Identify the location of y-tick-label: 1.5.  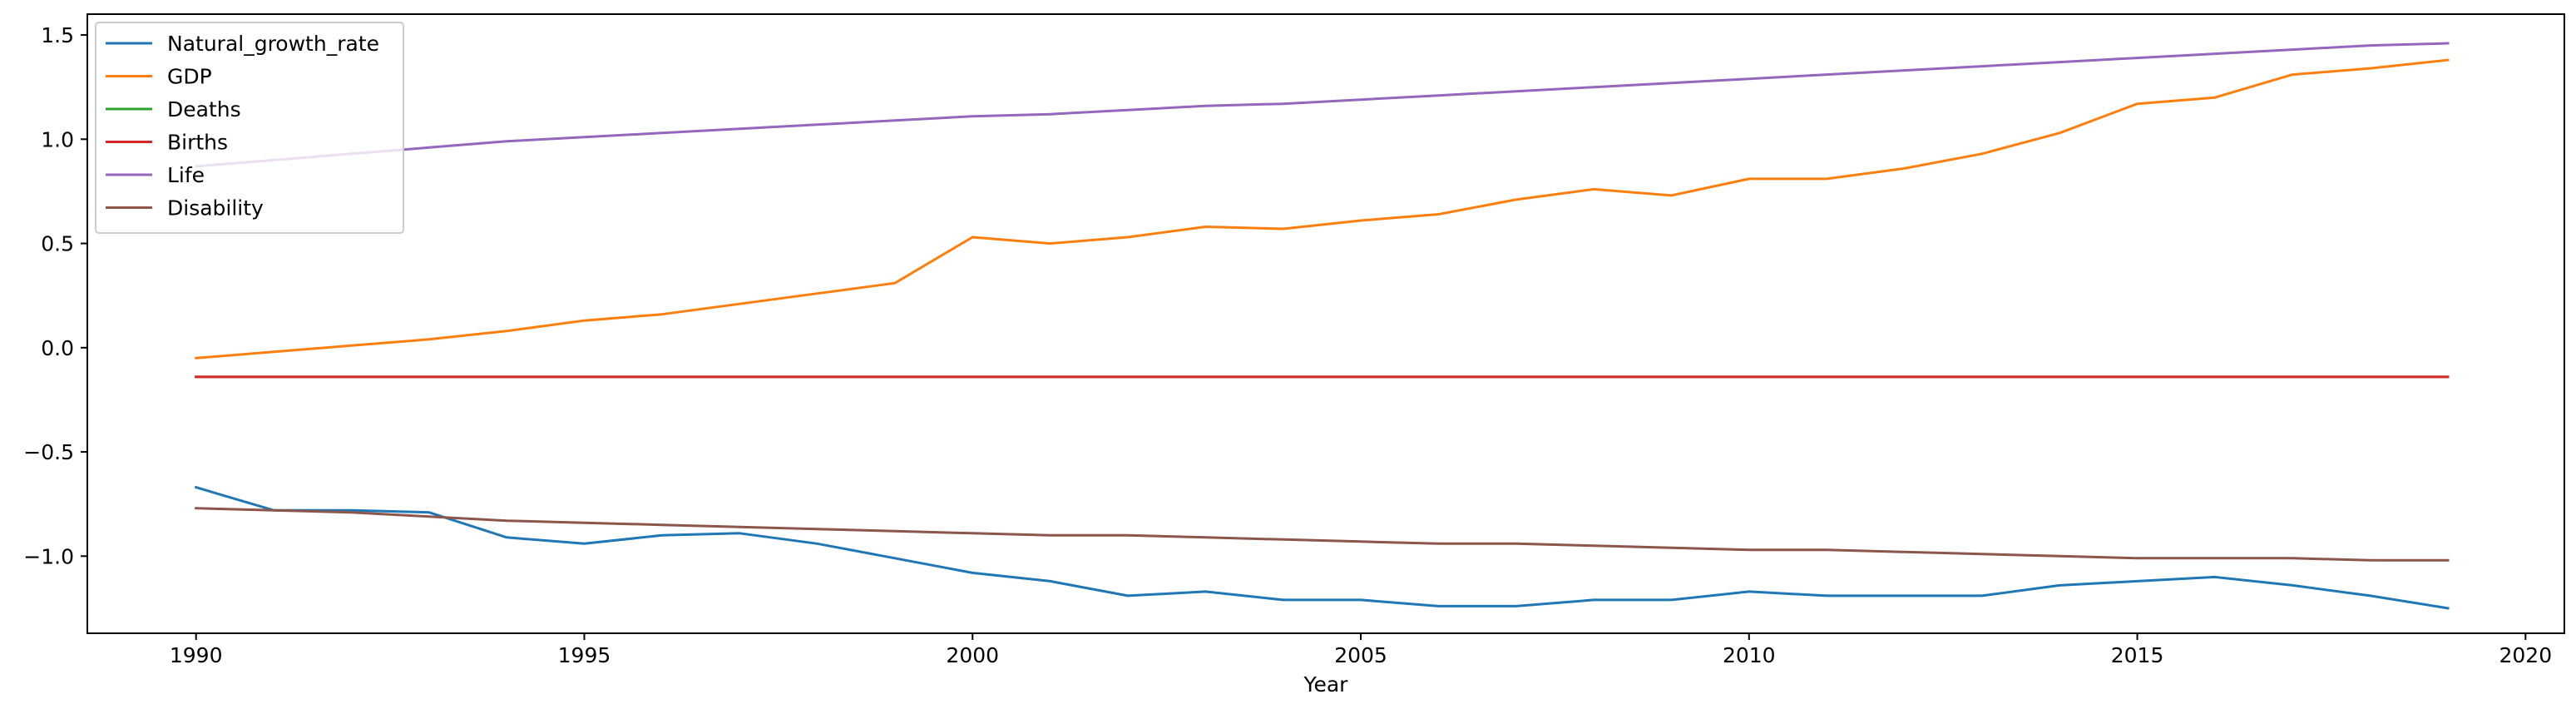
(58, 35).